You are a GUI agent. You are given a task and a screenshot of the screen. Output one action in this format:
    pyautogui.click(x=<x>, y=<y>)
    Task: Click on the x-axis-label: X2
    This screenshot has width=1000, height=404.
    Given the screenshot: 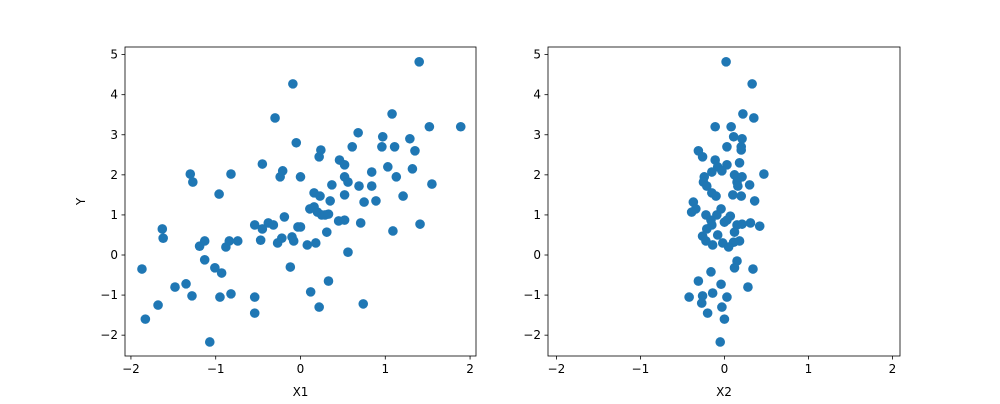 What is the action you would take?
    pyautogui.click(x=724, y=392)
    